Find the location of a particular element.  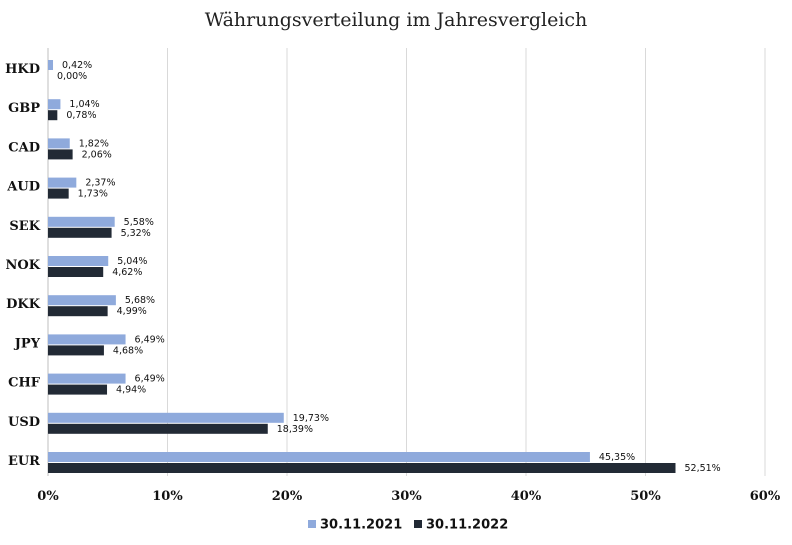

category-label: CAD is located at coordinates (24, 147).